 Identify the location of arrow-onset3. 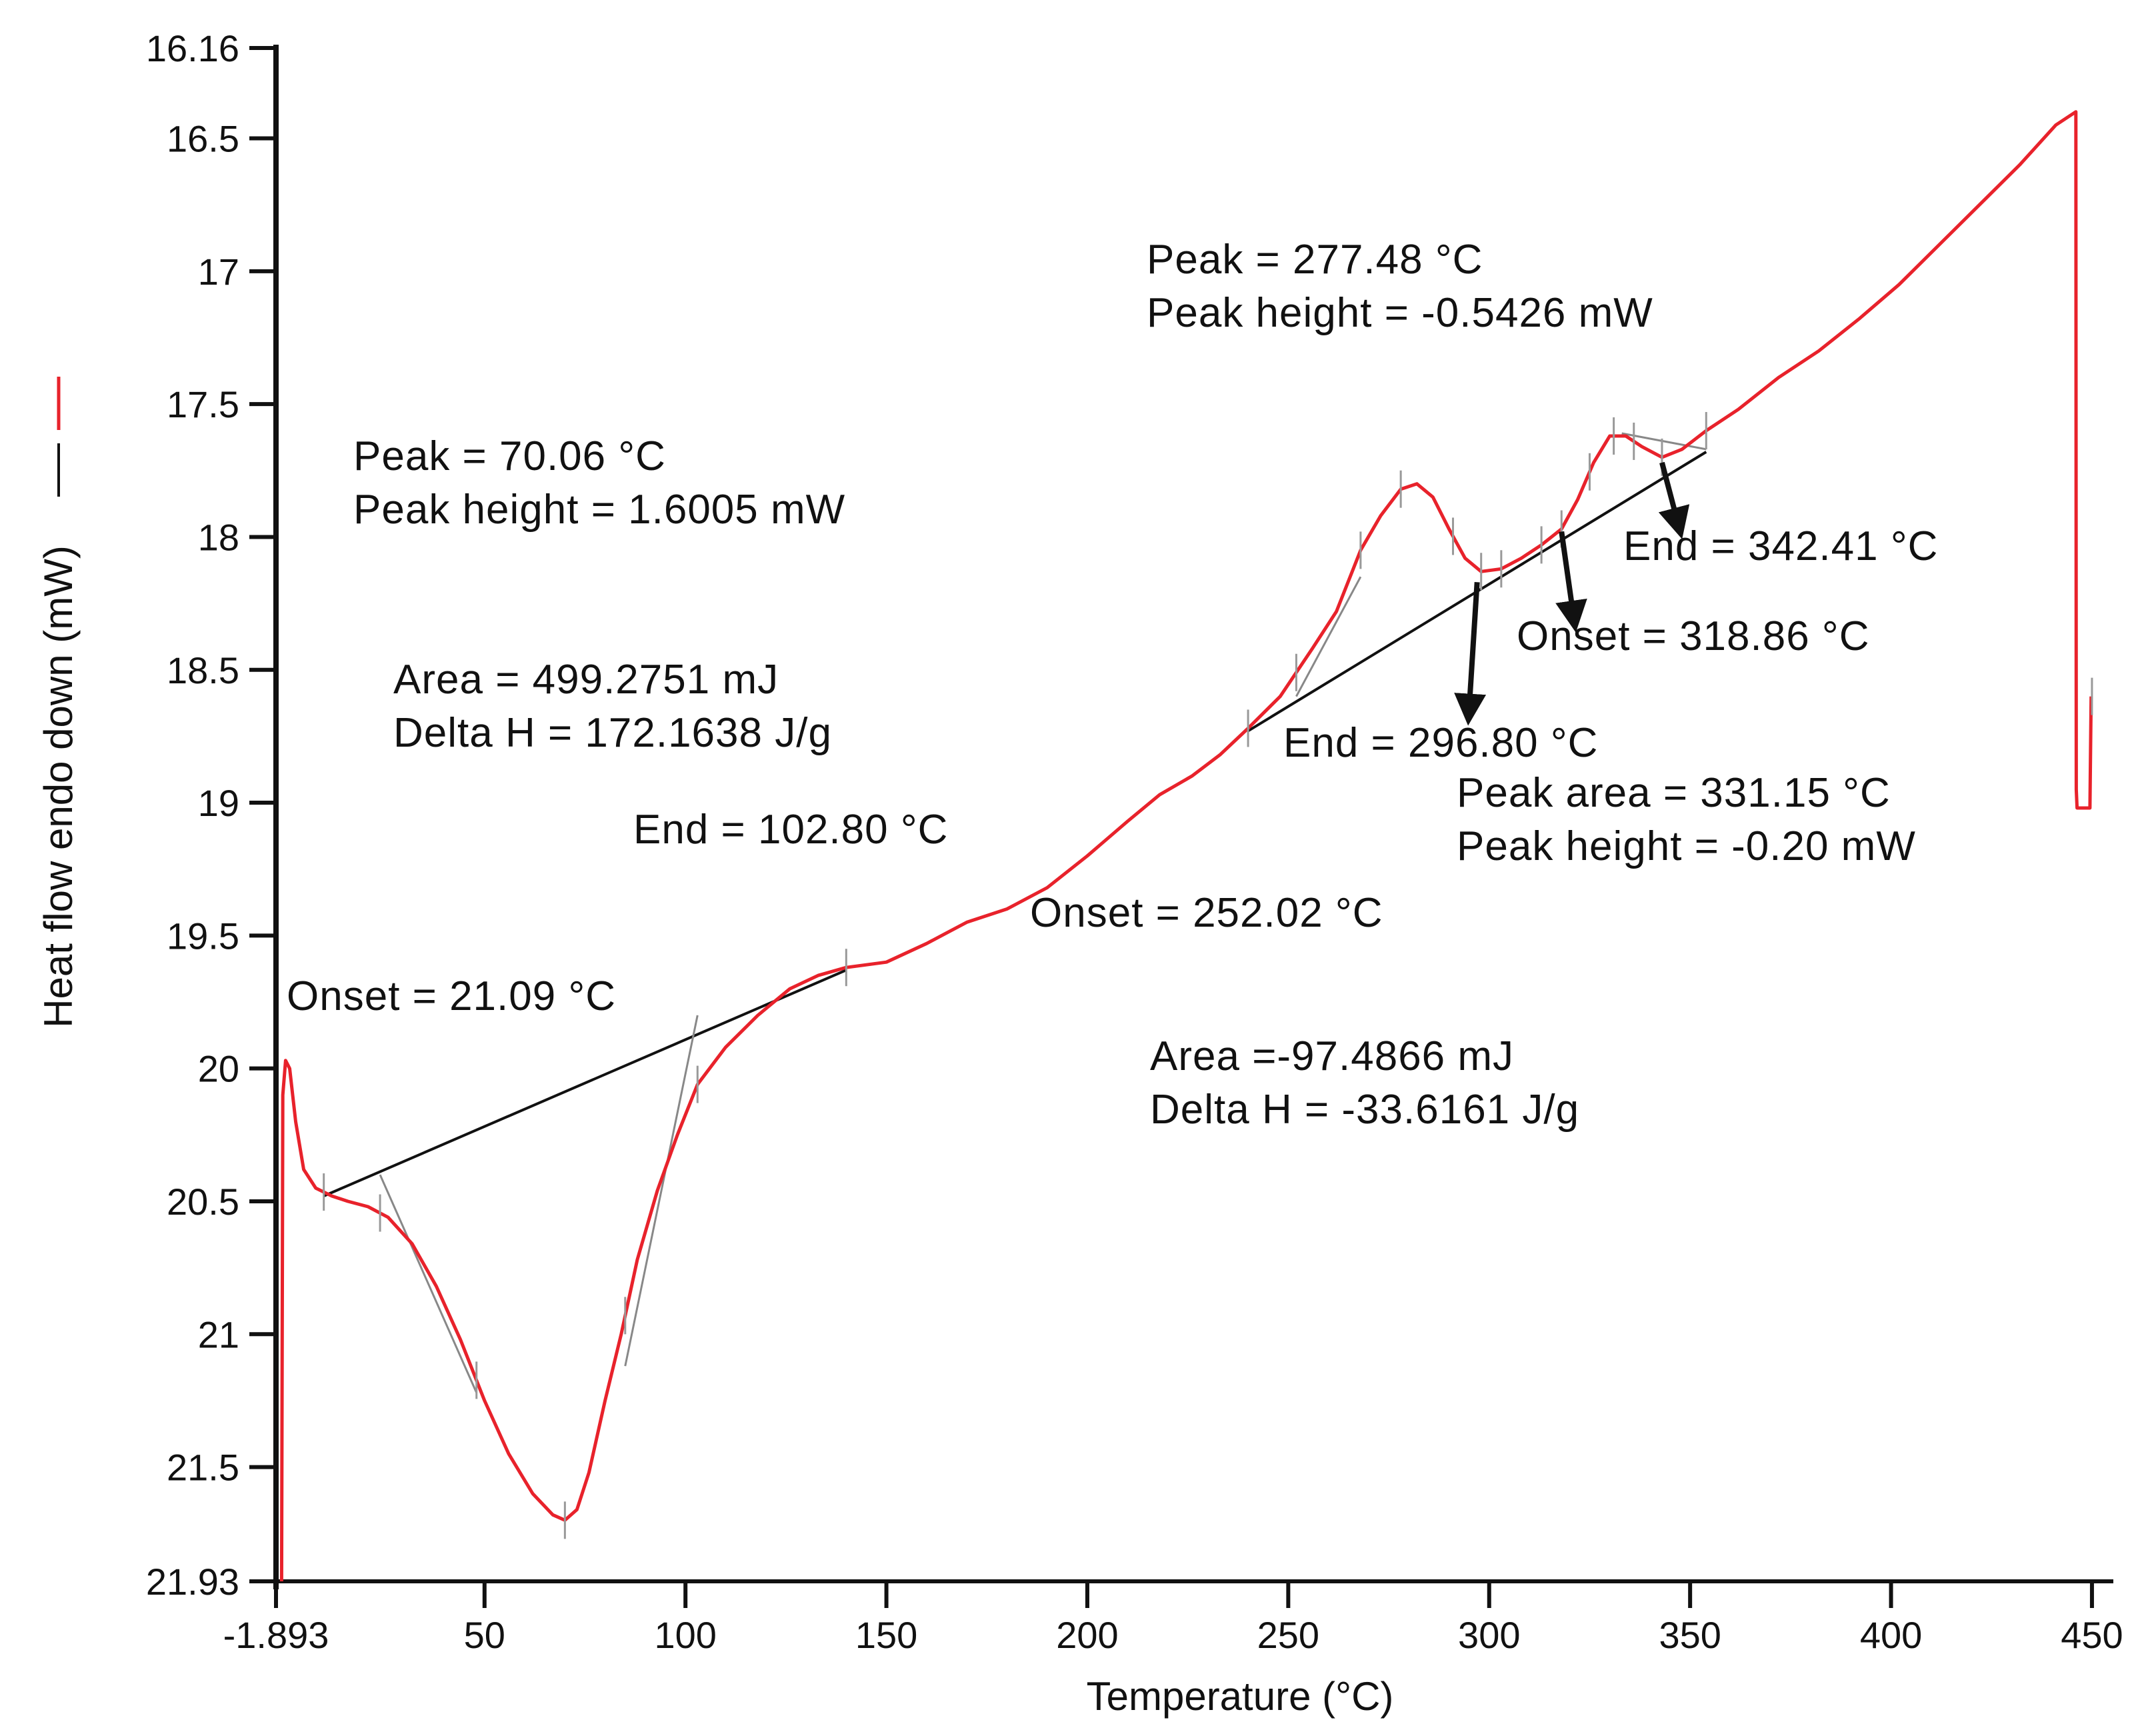
(1571, 582).